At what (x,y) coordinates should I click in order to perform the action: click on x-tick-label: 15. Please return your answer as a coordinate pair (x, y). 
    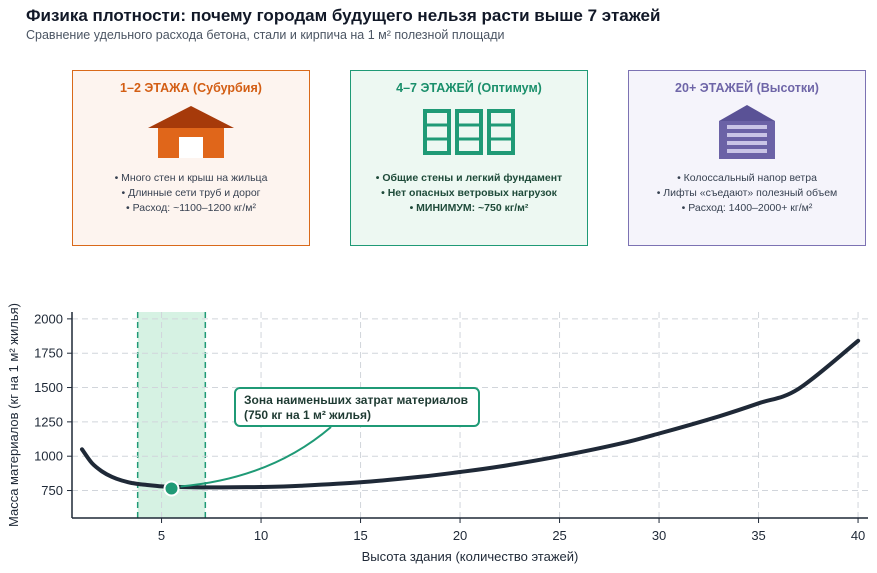
    Looking at the image, I should click on (360, 535).